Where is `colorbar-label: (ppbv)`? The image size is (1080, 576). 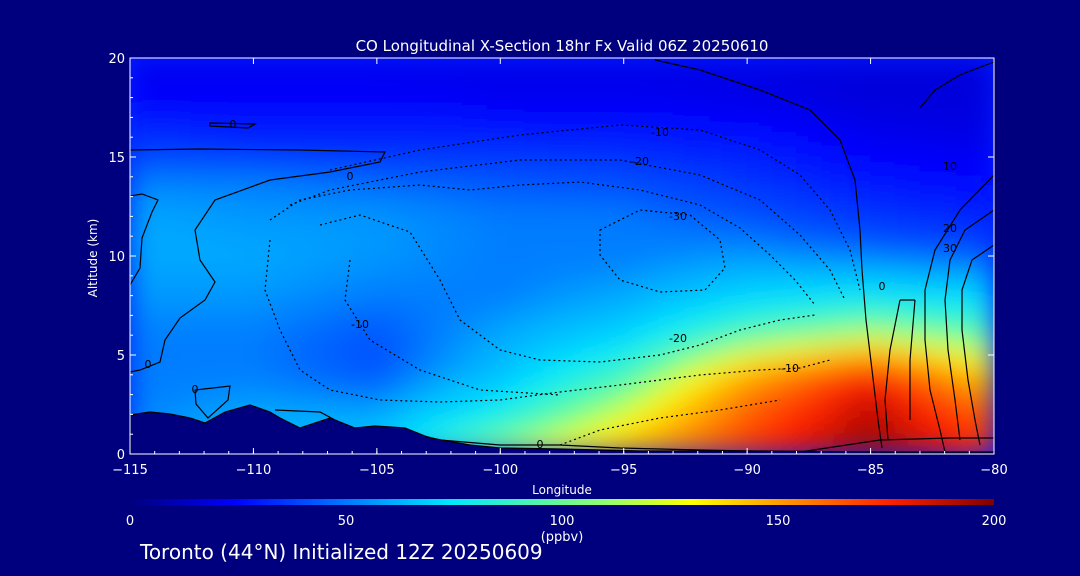 colorbar-label: (ppbv) is located at coordinates (562, 537).